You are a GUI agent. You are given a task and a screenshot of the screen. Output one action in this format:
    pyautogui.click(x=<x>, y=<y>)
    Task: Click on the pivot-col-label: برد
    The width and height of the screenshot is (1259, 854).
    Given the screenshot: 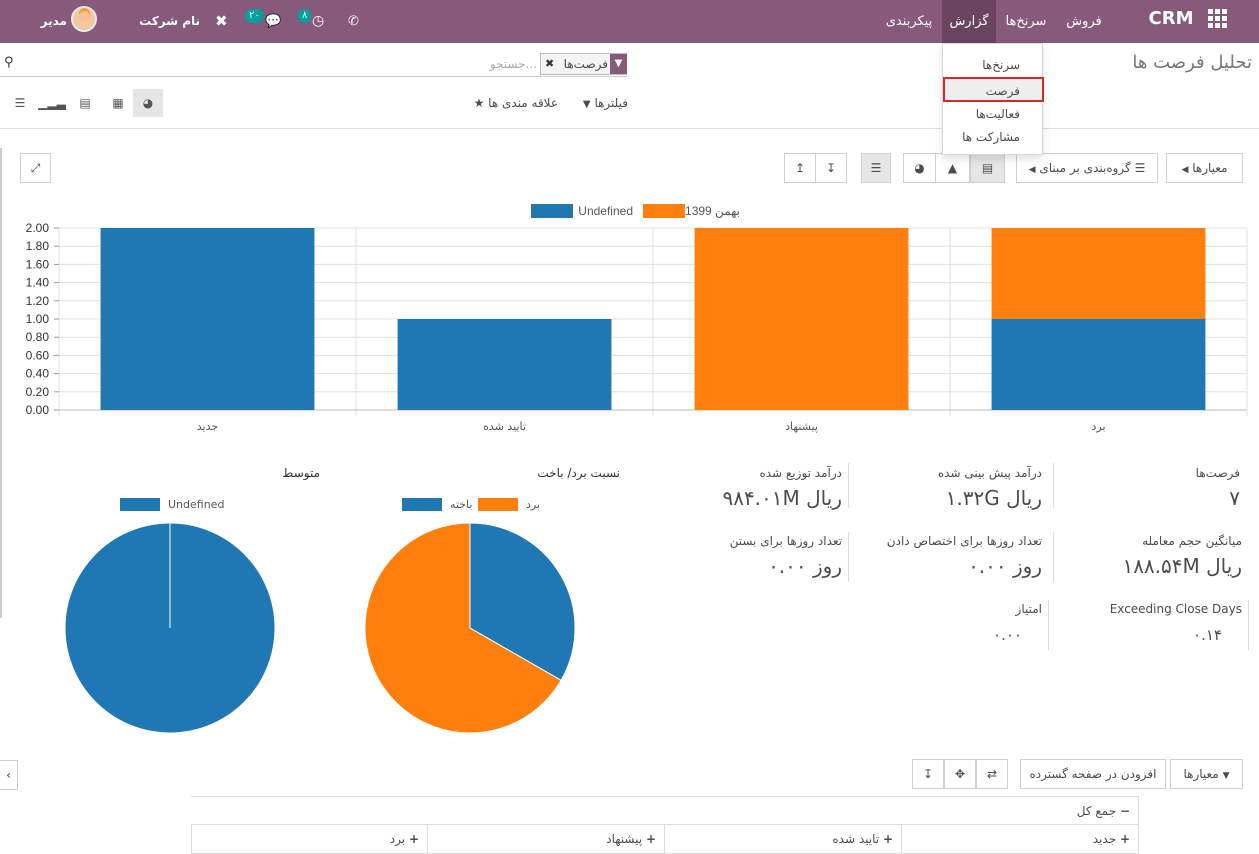 What is the action you would take?
    pyautogui.click(x=397, y=839)
    